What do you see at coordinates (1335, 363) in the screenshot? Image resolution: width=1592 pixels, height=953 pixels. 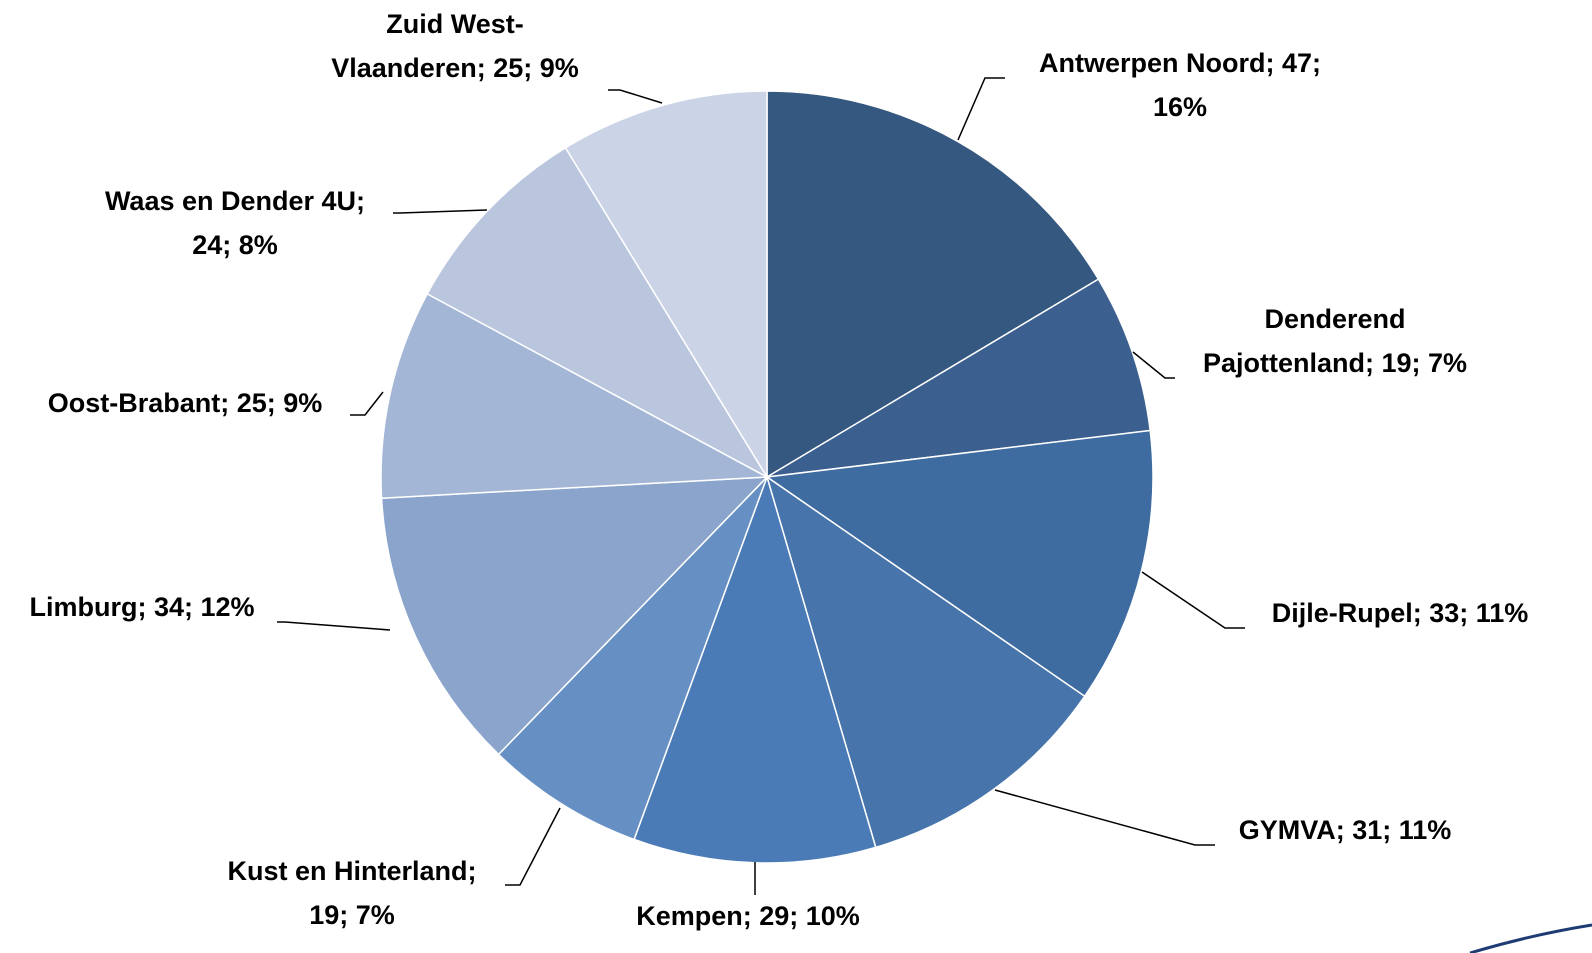 I see `data-label-line: Pajottenland; 19; 7%` at bounding box center [1335, 363].